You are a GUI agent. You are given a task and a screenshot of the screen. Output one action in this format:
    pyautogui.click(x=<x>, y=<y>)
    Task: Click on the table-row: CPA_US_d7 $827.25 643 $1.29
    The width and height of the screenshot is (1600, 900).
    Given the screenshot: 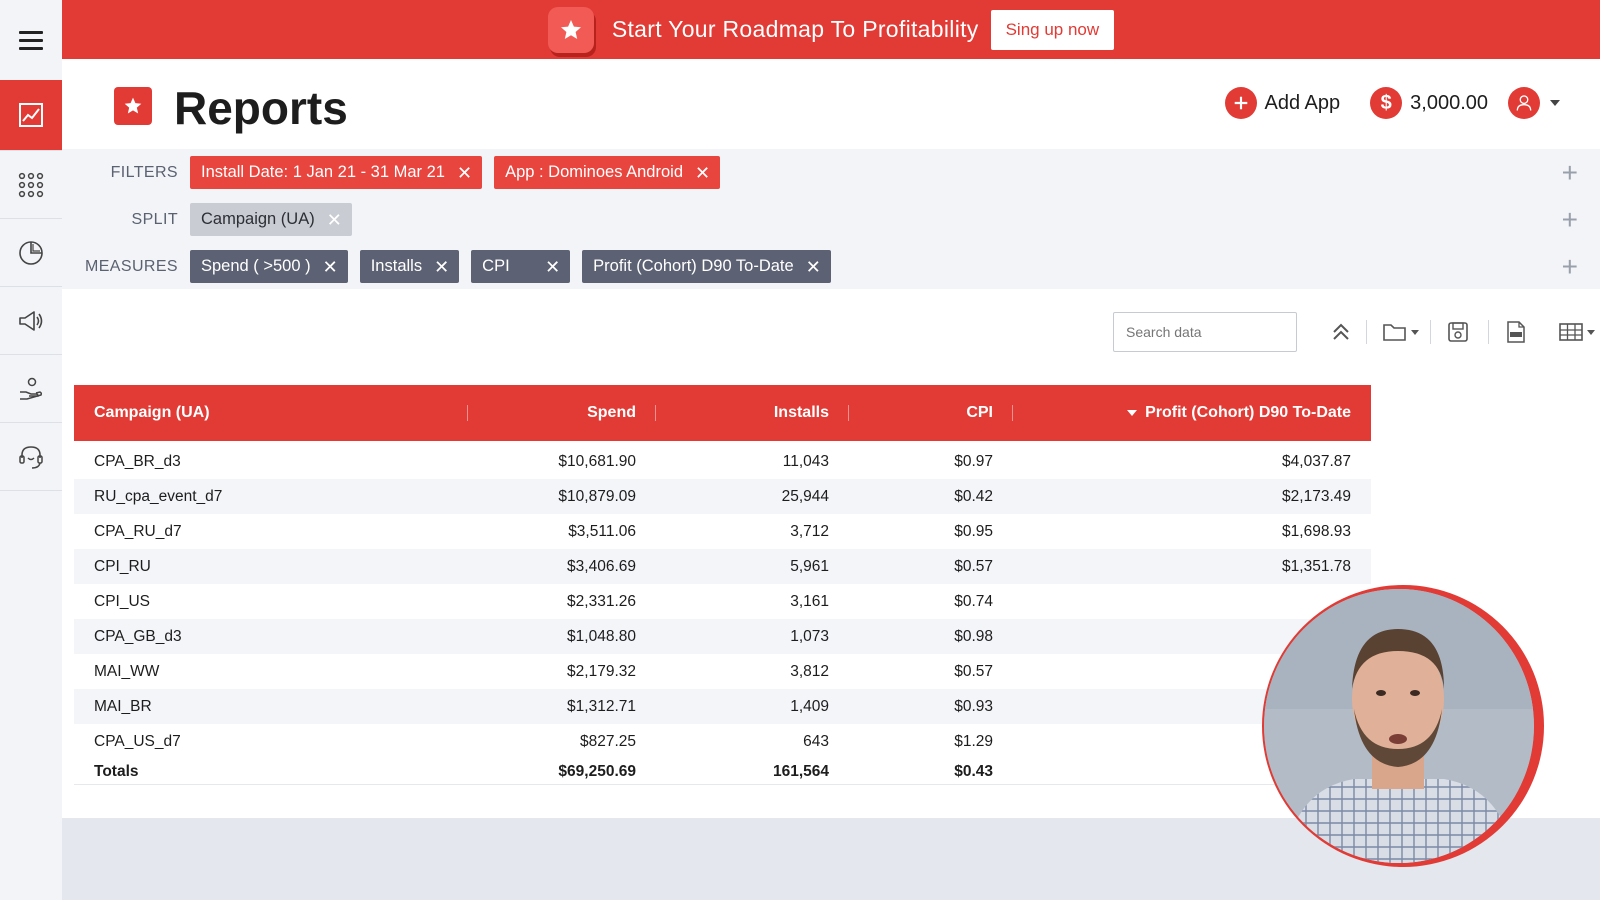 What is the action you would take?
    pyautogui.click(x=722, y=741)
    